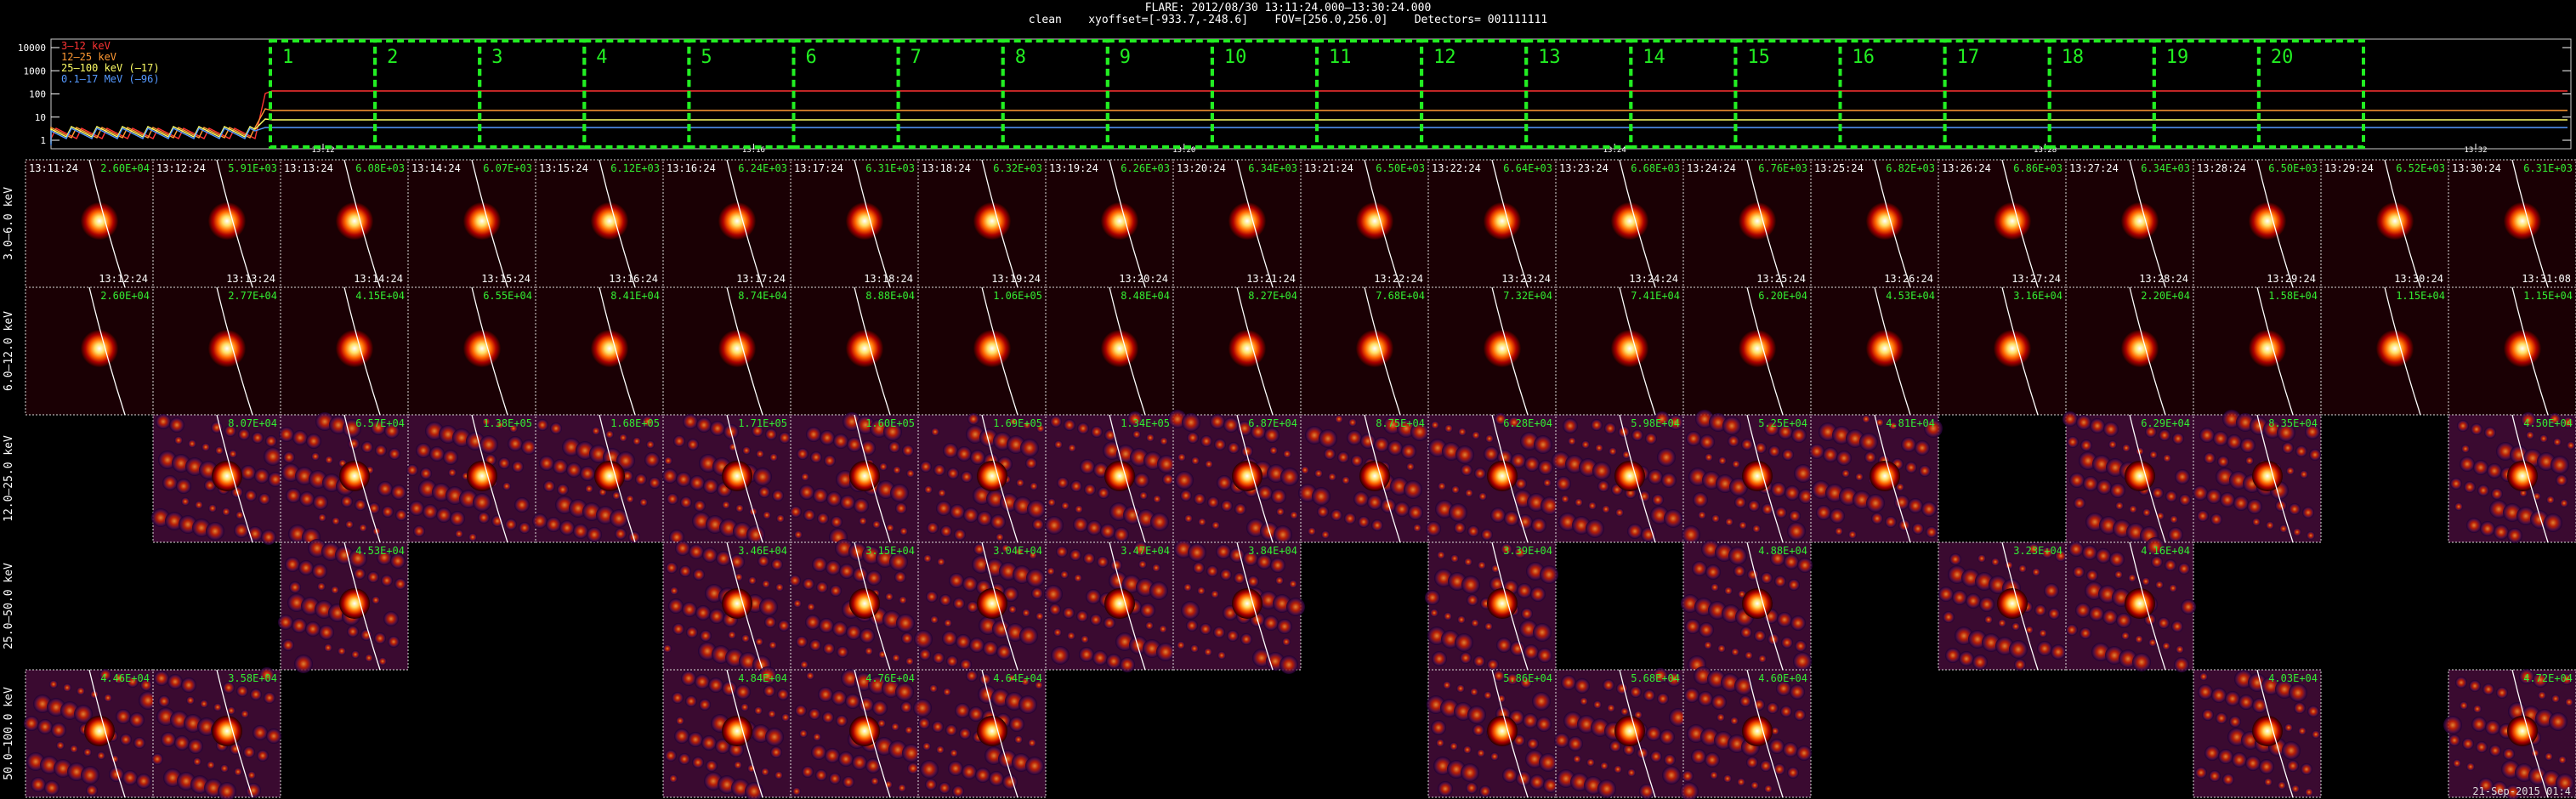 Image resolution: width=2576 pixels, height=799 pixels. What do you see at coordinates (1021, 58) in the screenshot?
I see `interval-label: 8` at bounding box center [1021, 58].